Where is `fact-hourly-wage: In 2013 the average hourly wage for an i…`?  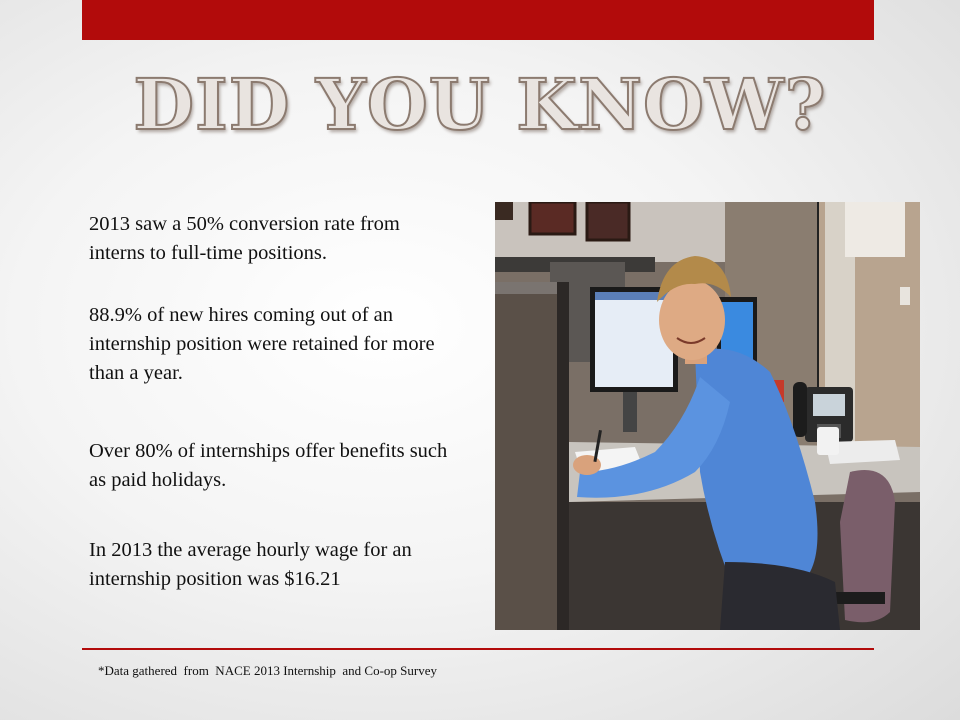 fact-hourly-wage: In 2013 the average hourly wage for an i… is located at coordinates (250, 564).